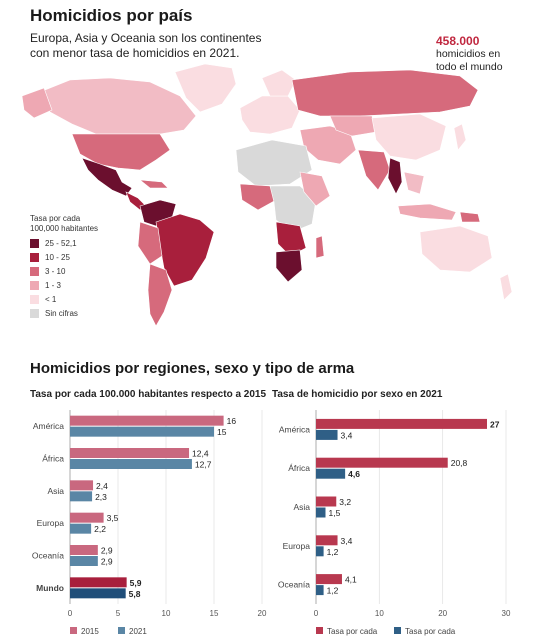 Image resolution: width=535 pixels, height=640 pixels. Describe the element at coordinates (51, 523) in the screenshot. I see `category-label: Europa` at that location.